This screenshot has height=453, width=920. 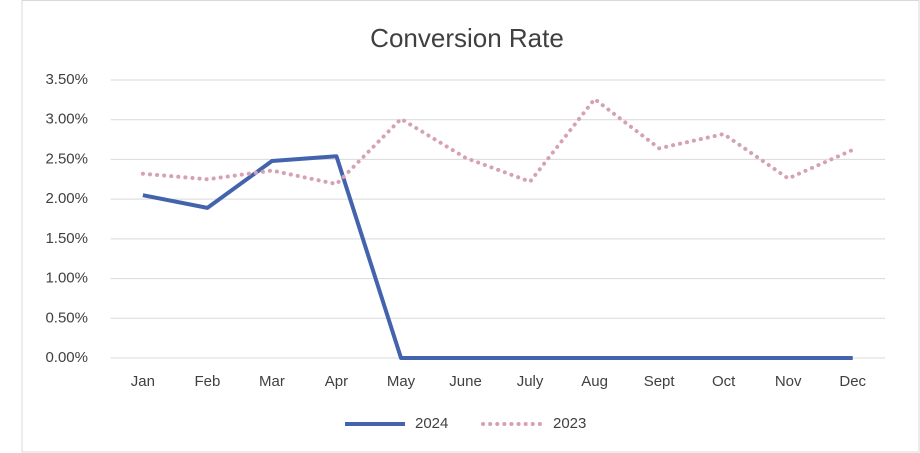 What do you see at coordinates (336, 381) in the screenshot?
I see `x-tick-label: Apr` at bounding box center [336, 381].